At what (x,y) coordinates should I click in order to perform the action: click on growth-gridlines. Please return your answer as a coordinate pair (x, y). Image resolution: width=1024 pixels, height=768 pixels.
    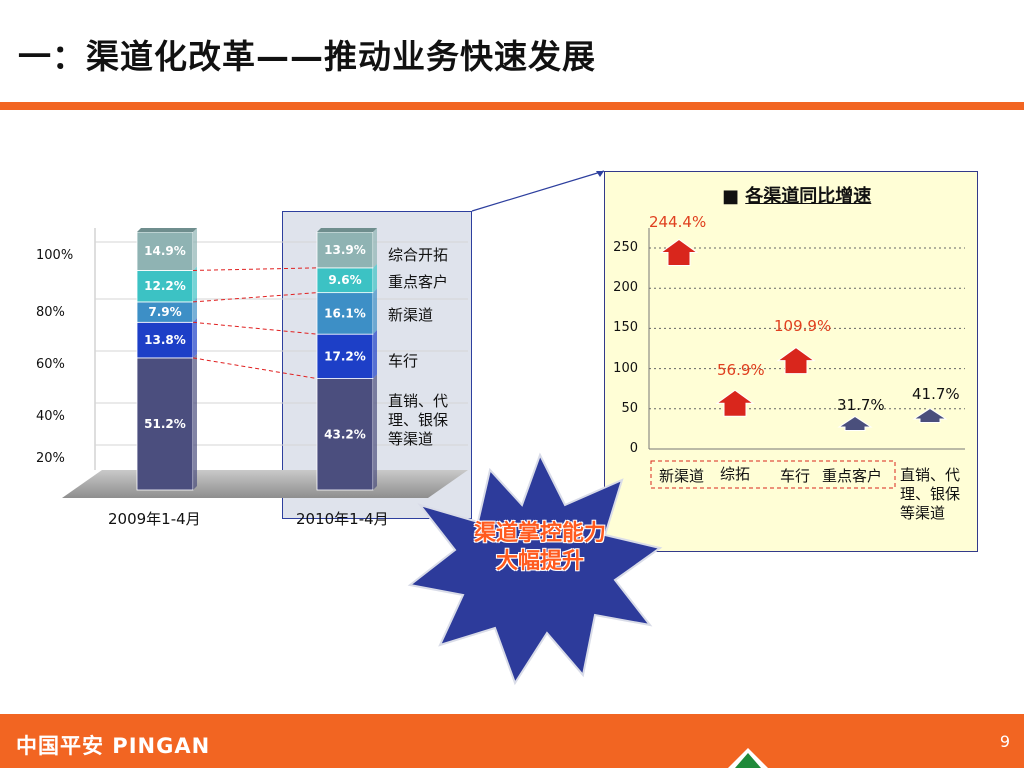
    Looking at the image, I should click on (806, 339).